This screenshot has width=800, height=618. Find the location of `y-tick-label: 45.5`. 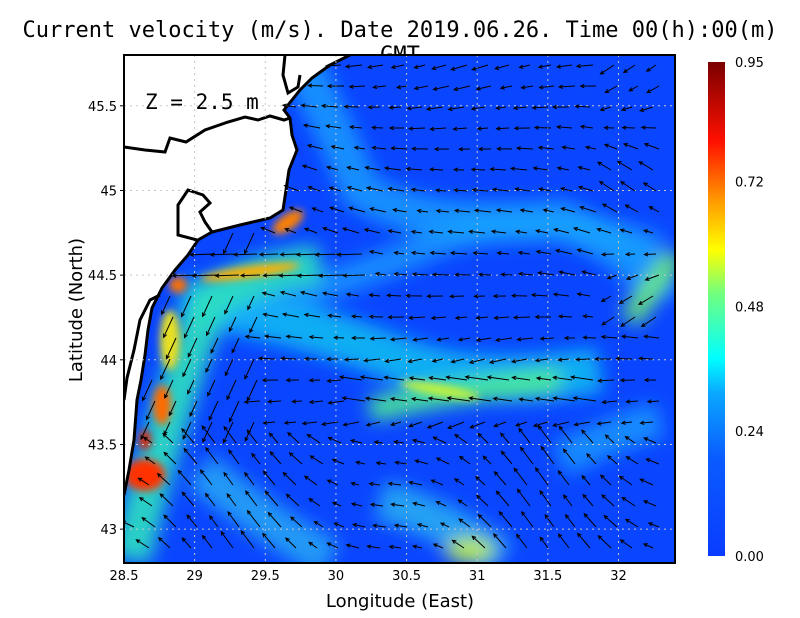

y-tick-label: 45.5 is located at coordinates (102, 107).